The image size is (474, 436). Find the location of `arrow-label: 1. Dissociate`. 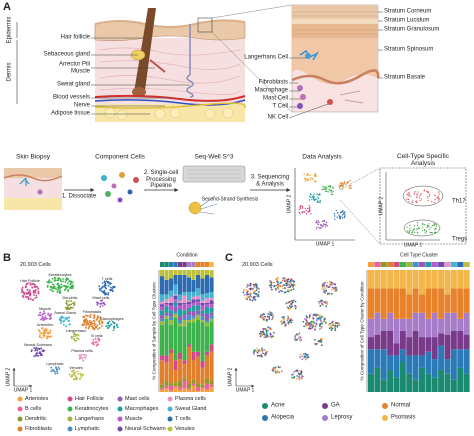

arrow-label: 1. Dissociate is located at coordinates (79, 196).